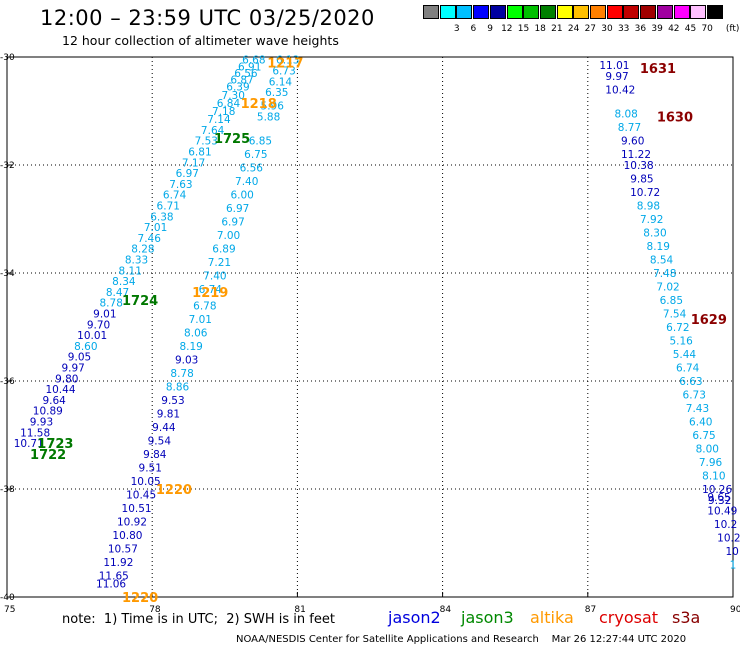 This screenshot has width=740, height=650. I want to click on swh-value: 8.28, so click(142, 250).